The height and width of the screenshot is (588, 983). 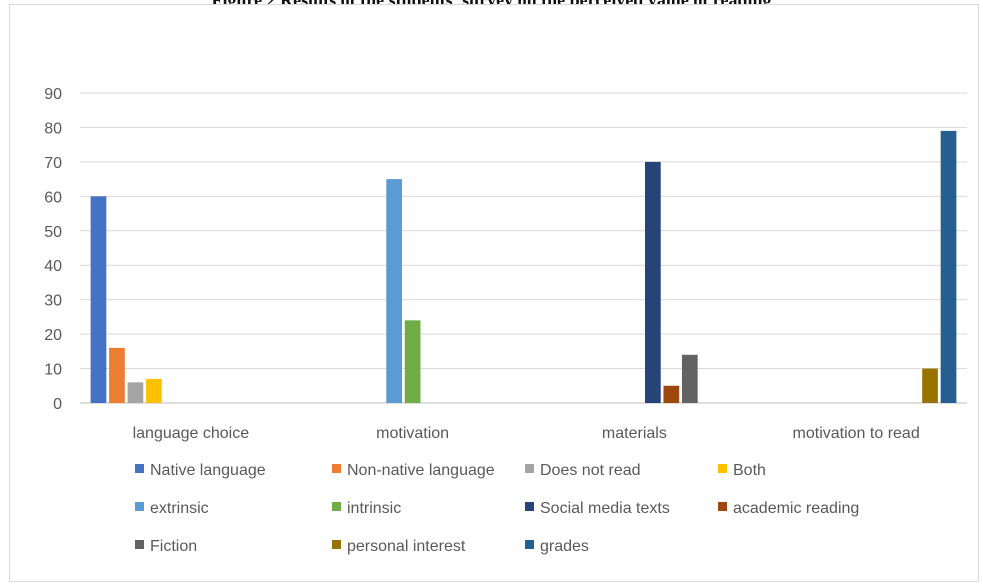 What do you see at coordinates (605, 508) in the screenshot?
I see `legend-label: Social media texts` at bounding box center [605, 508].